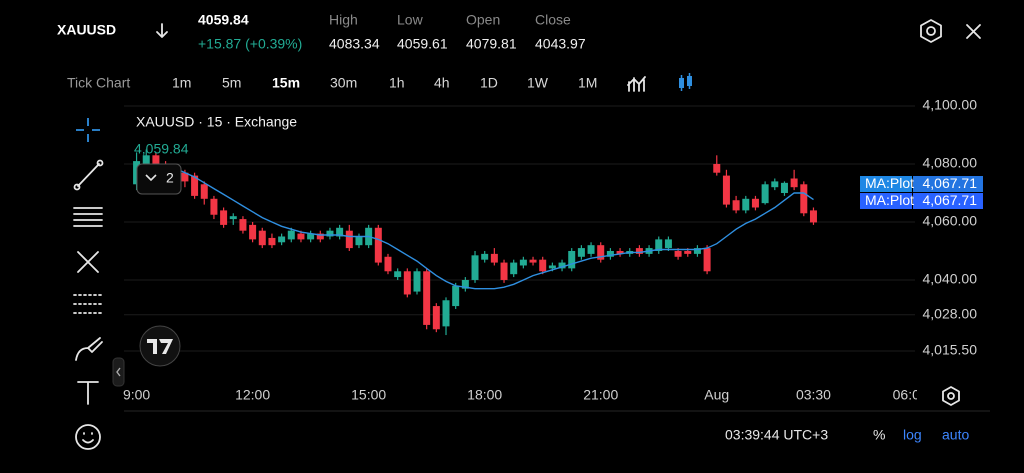 The image size is (1024, 473). What do you see at coordinates (343, 20) in the screenshot?
I see `stat-label: High` at bounding box center [343, 20].